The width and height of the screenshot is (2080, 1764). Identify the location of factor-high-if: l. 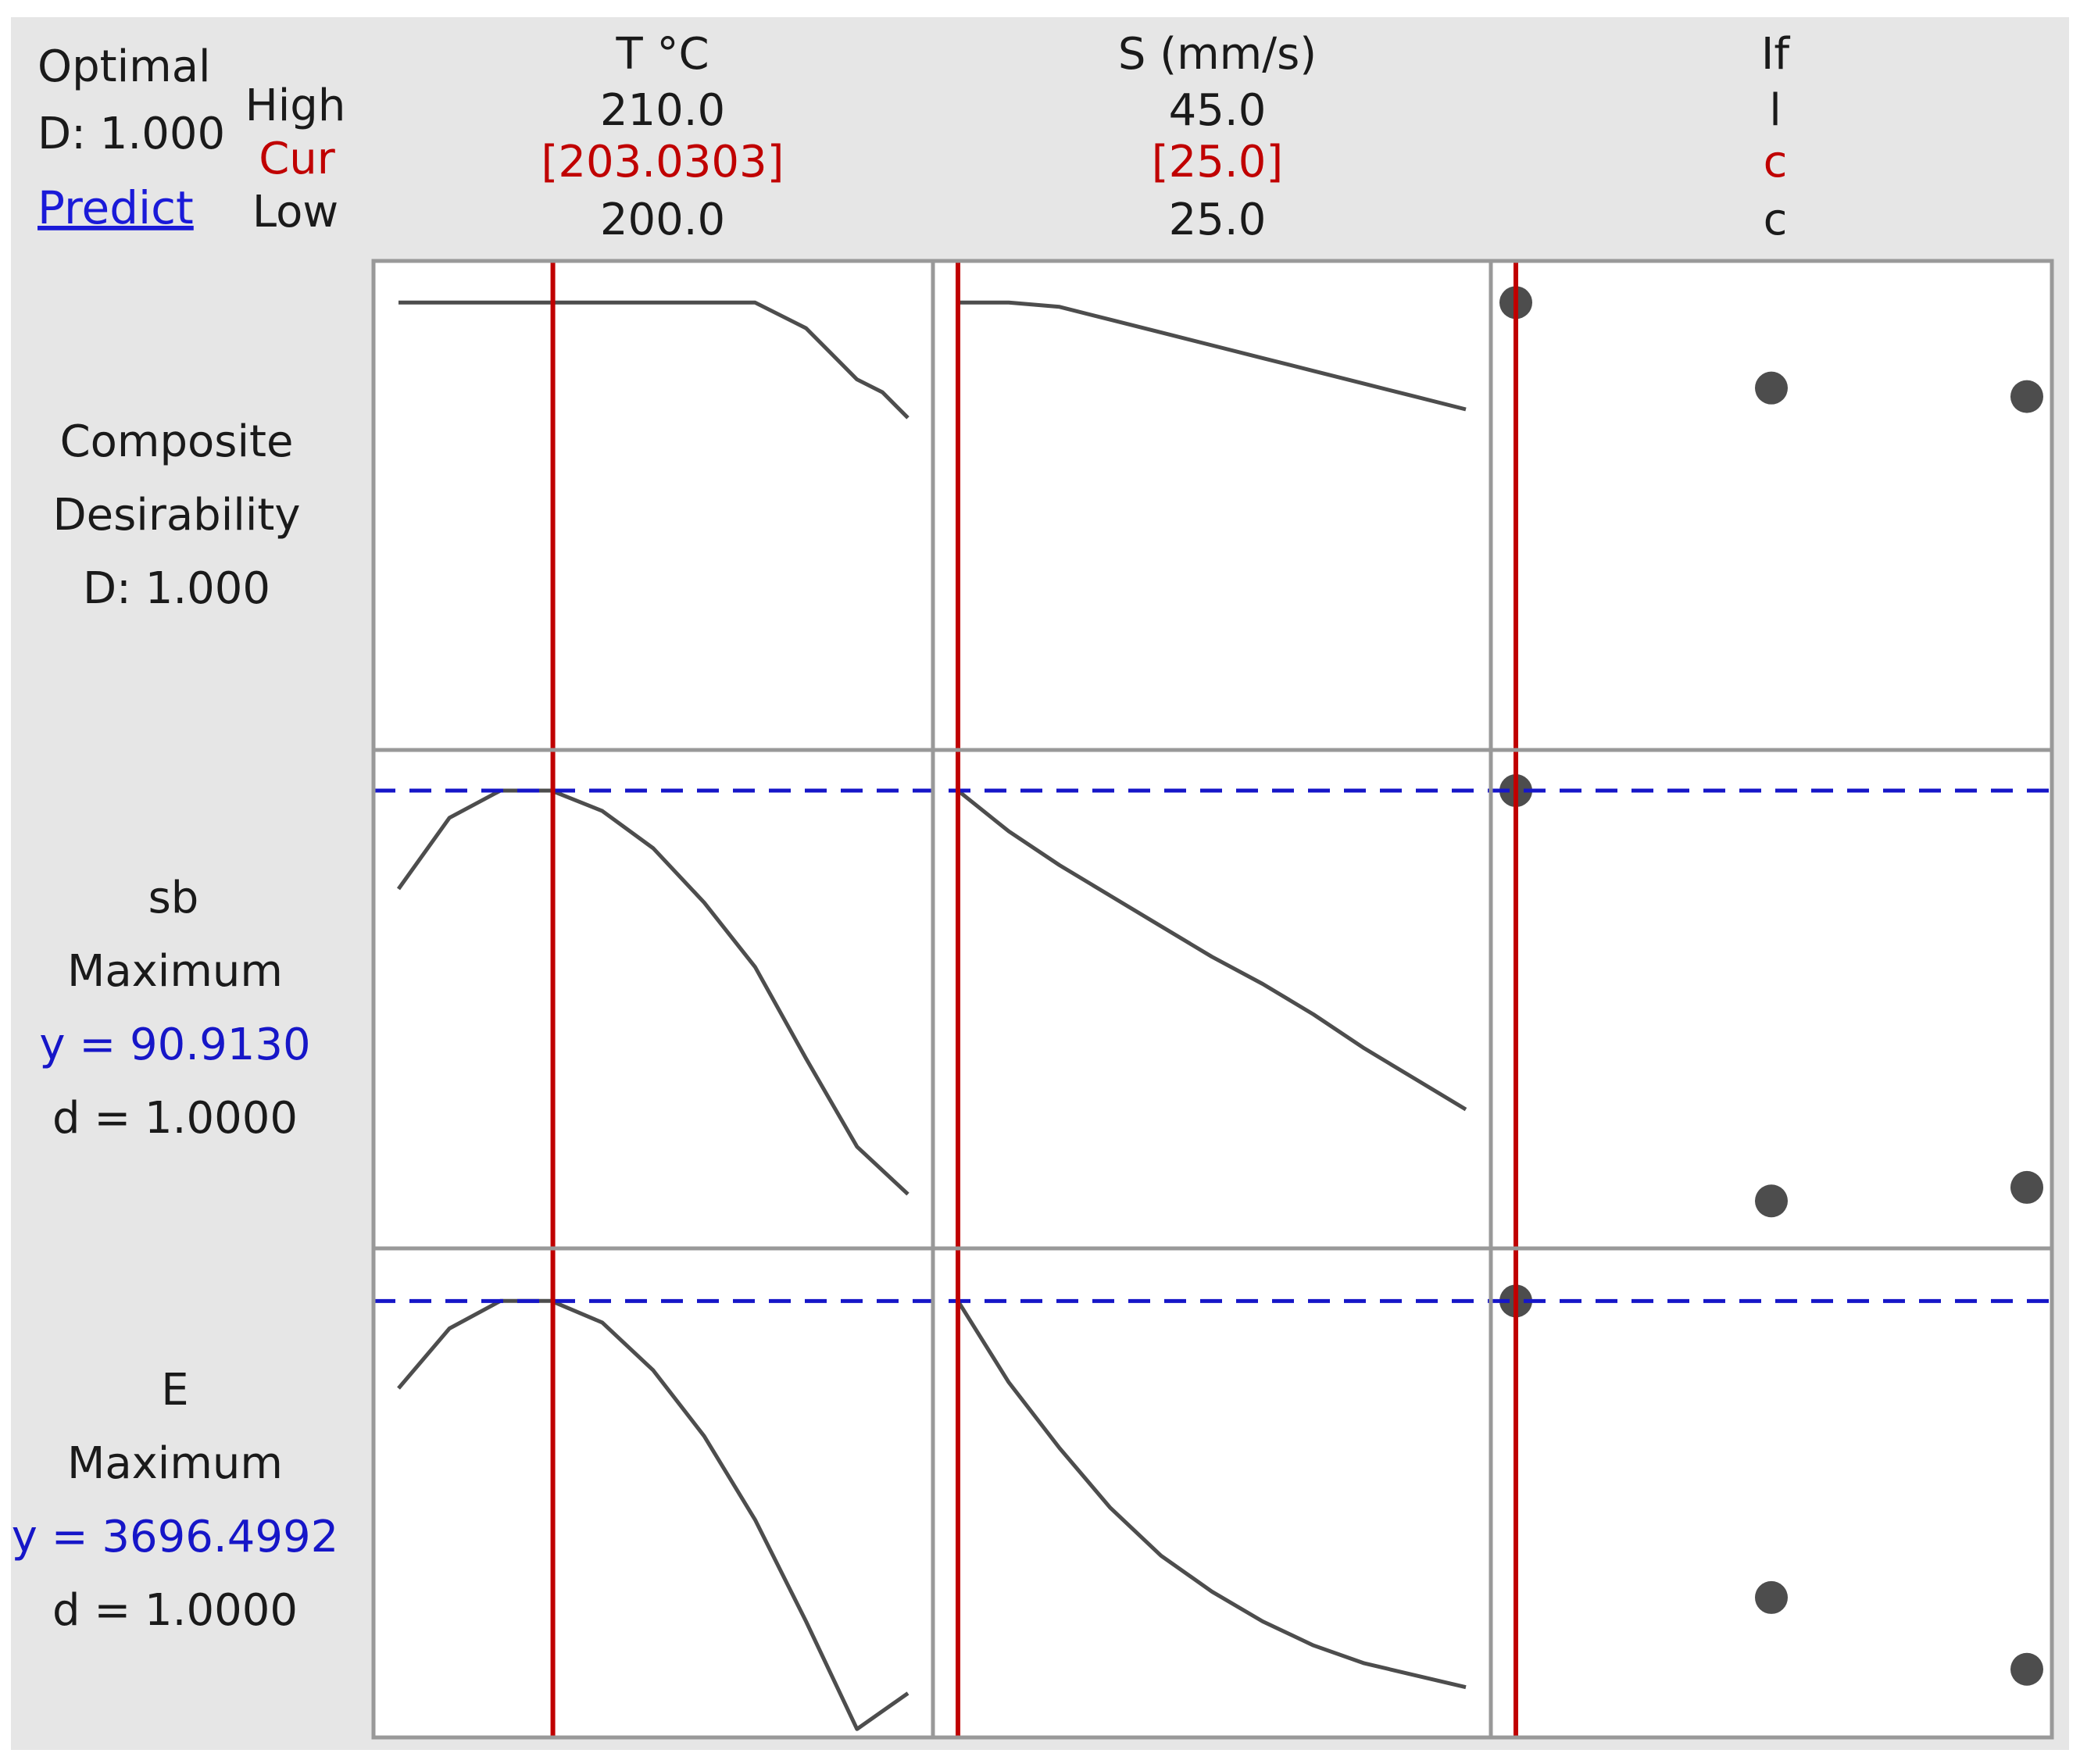
(1775, 111).